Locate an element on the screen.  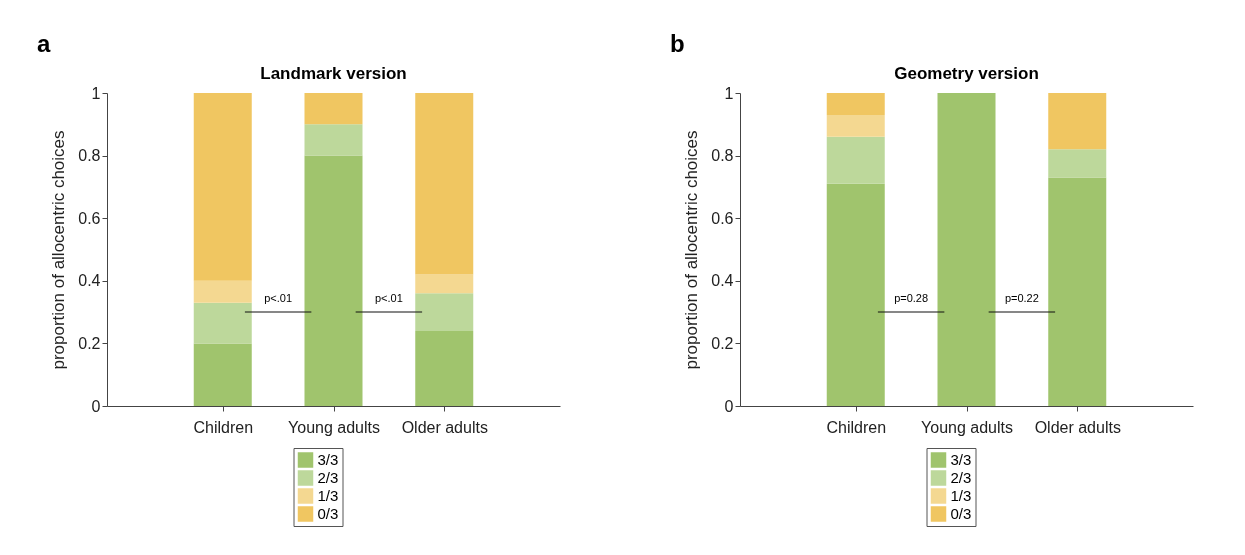
chart-title: Geometry version is located at coordinates (966, 73).